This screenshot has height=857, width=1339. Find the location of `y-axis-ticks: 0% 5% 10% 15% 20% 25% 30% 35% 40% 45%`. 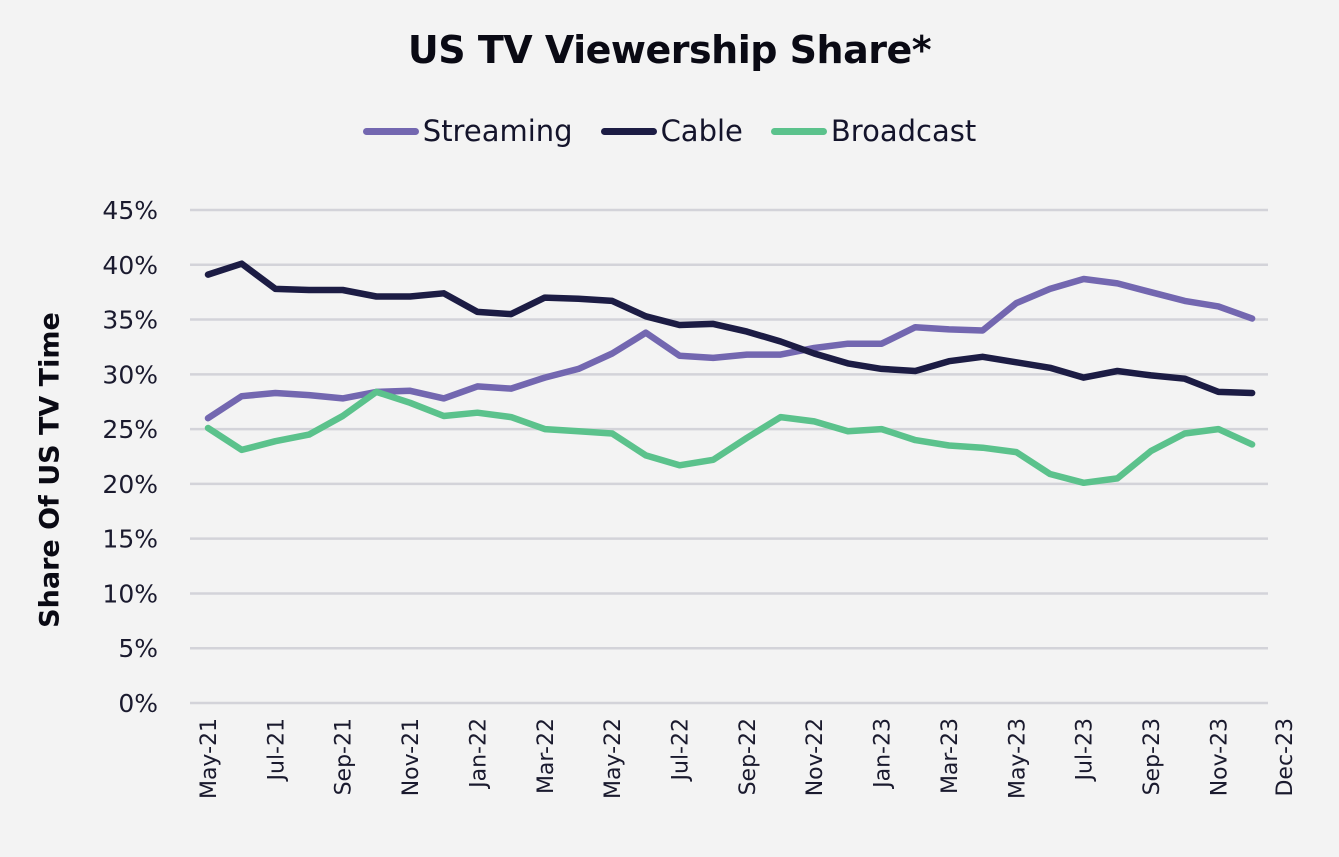

y-axis-ticks: 0% 5% 10% 15% 20% 25% 30% 35% 40% 45% is located at coordinates (130, 457).